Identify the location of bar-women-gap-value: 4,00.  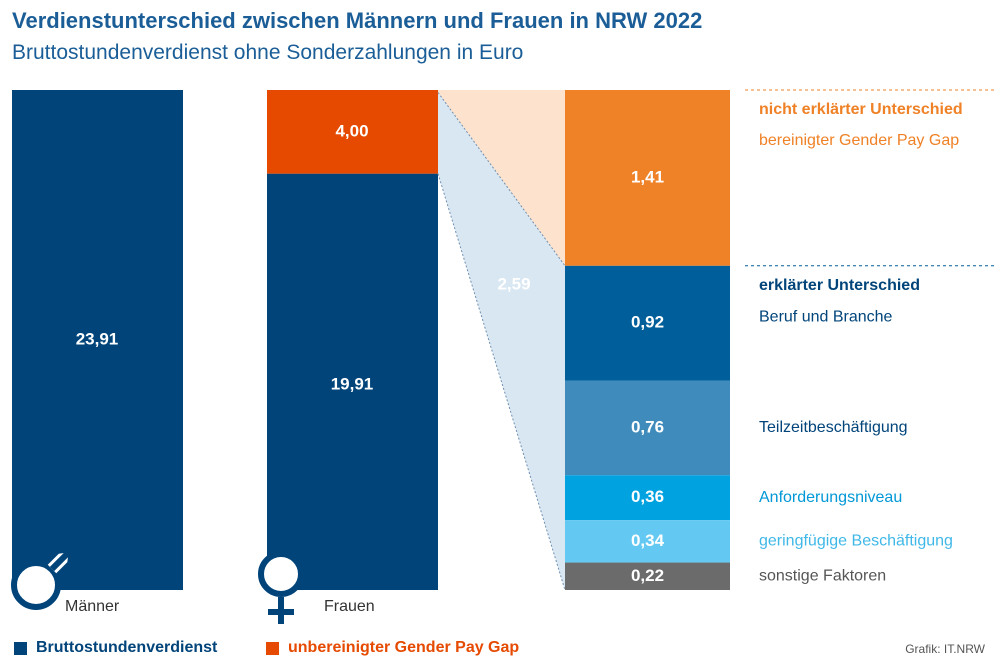
(351, 130).